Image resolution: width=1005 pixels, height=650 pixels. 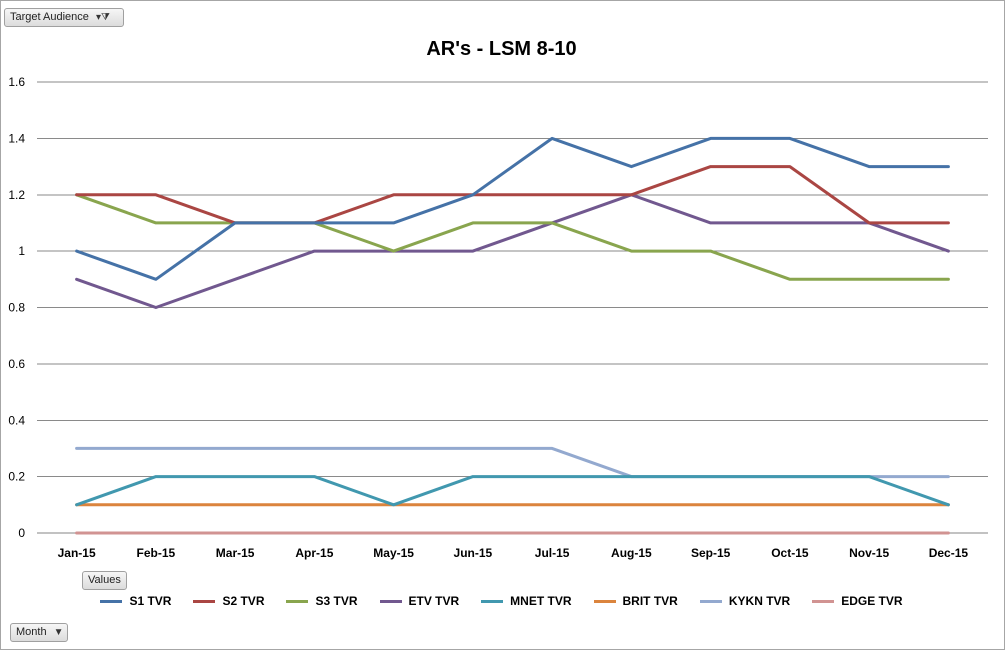 I want to click on legend-entry: S1 TVR, so click(x=135, y=601).